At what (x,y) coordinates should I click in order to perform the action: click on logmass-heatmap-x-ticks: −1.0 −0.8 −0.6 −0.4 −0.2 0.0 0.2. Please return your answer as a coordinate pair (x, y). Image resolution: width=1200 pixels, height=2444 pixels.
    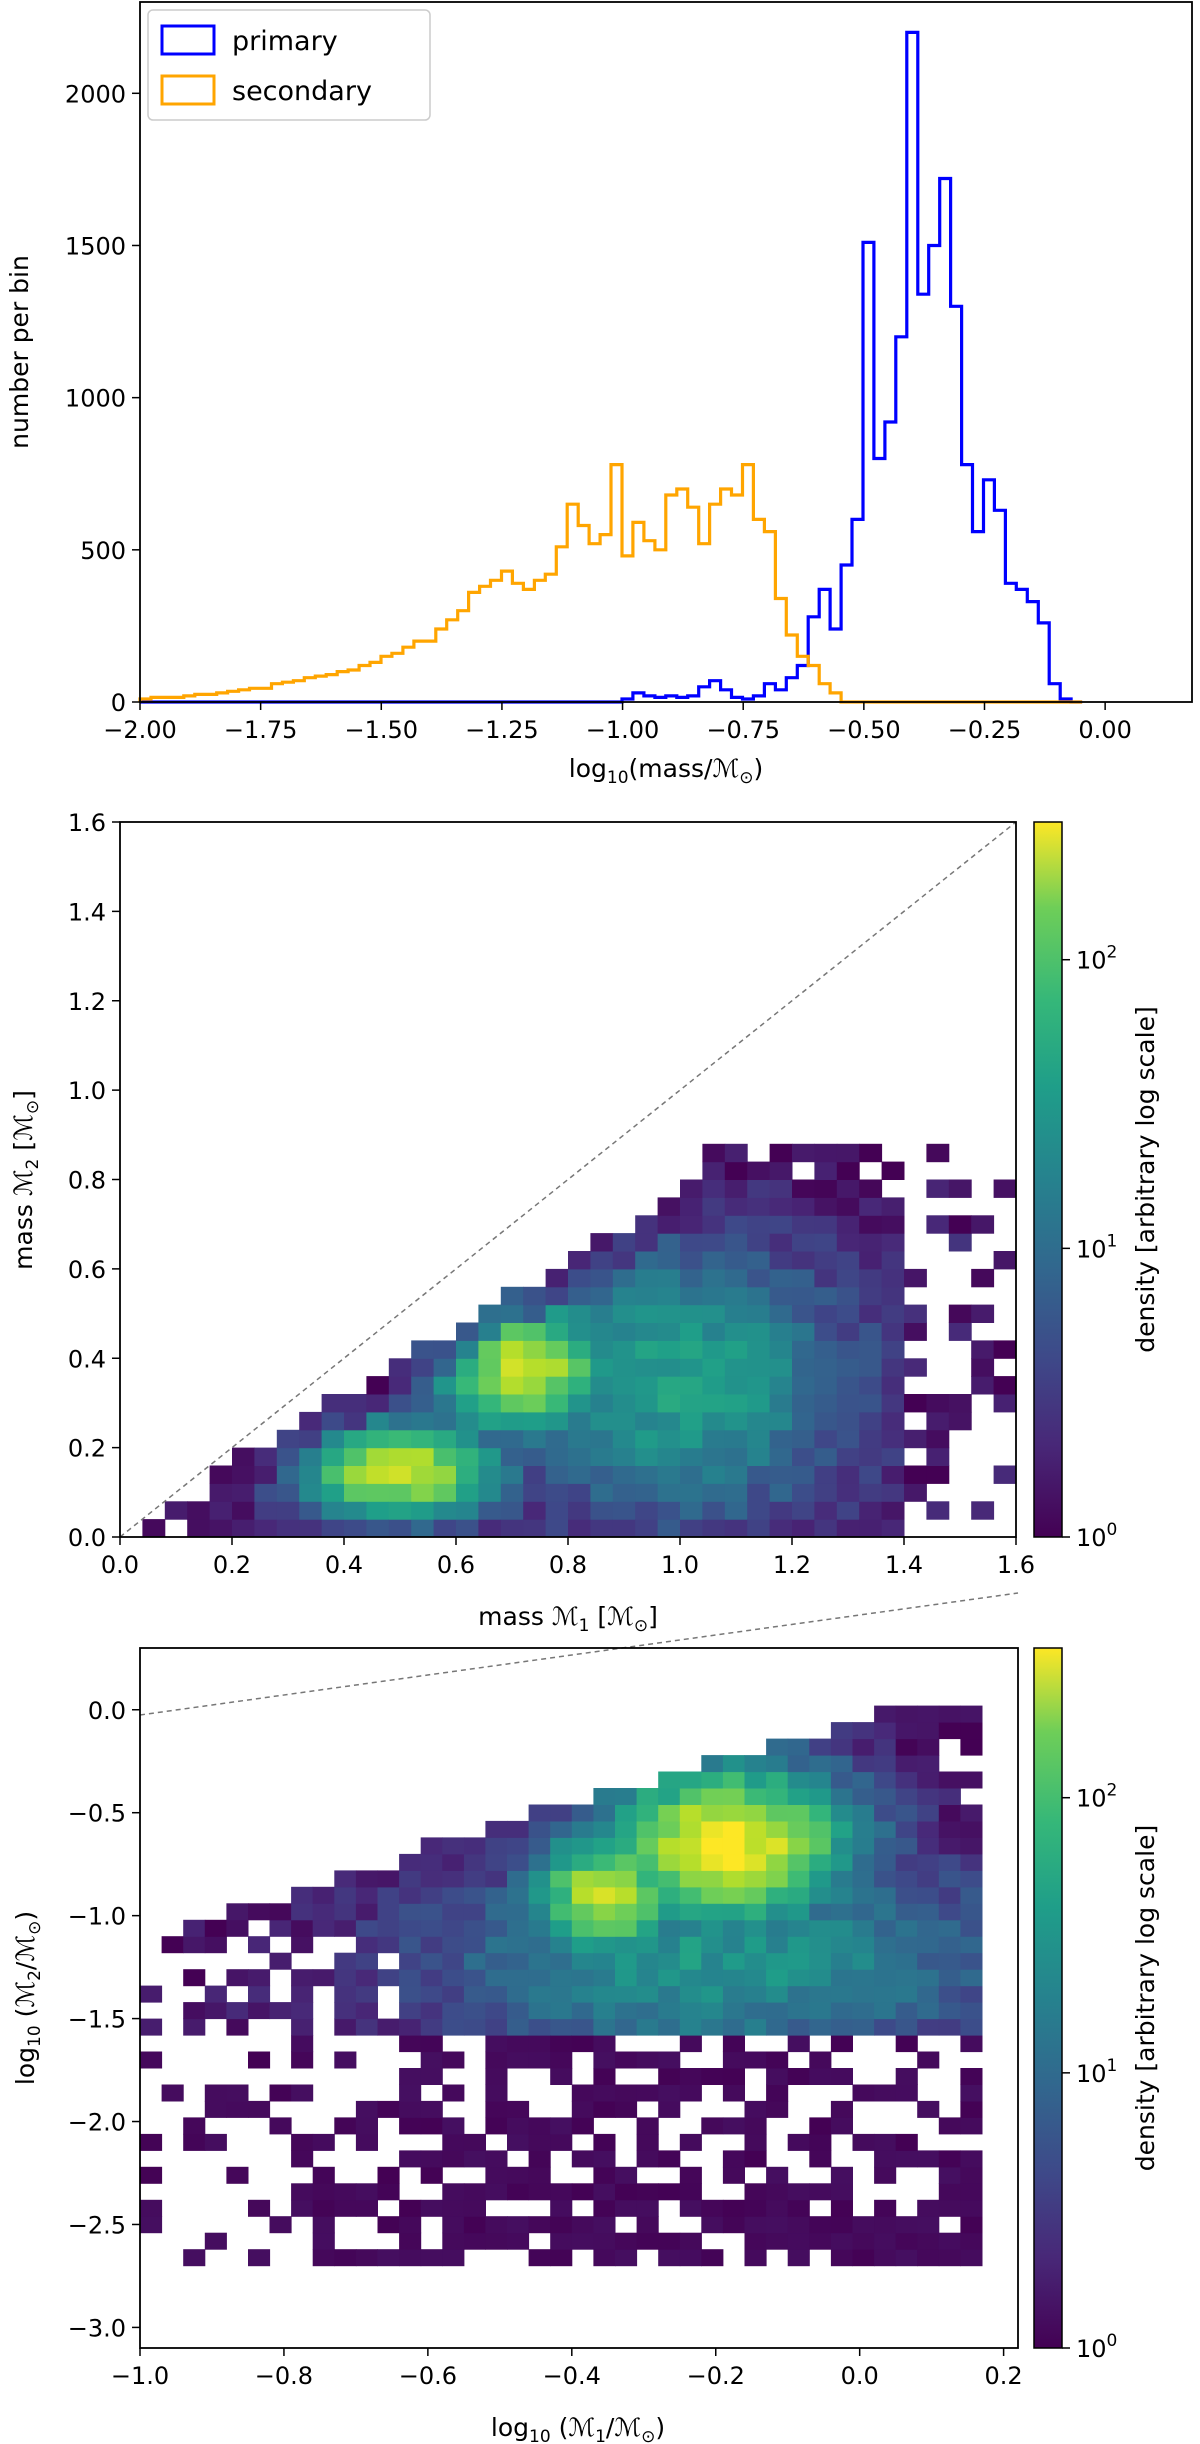
    Looking at the image, I should click on (567, 2369).